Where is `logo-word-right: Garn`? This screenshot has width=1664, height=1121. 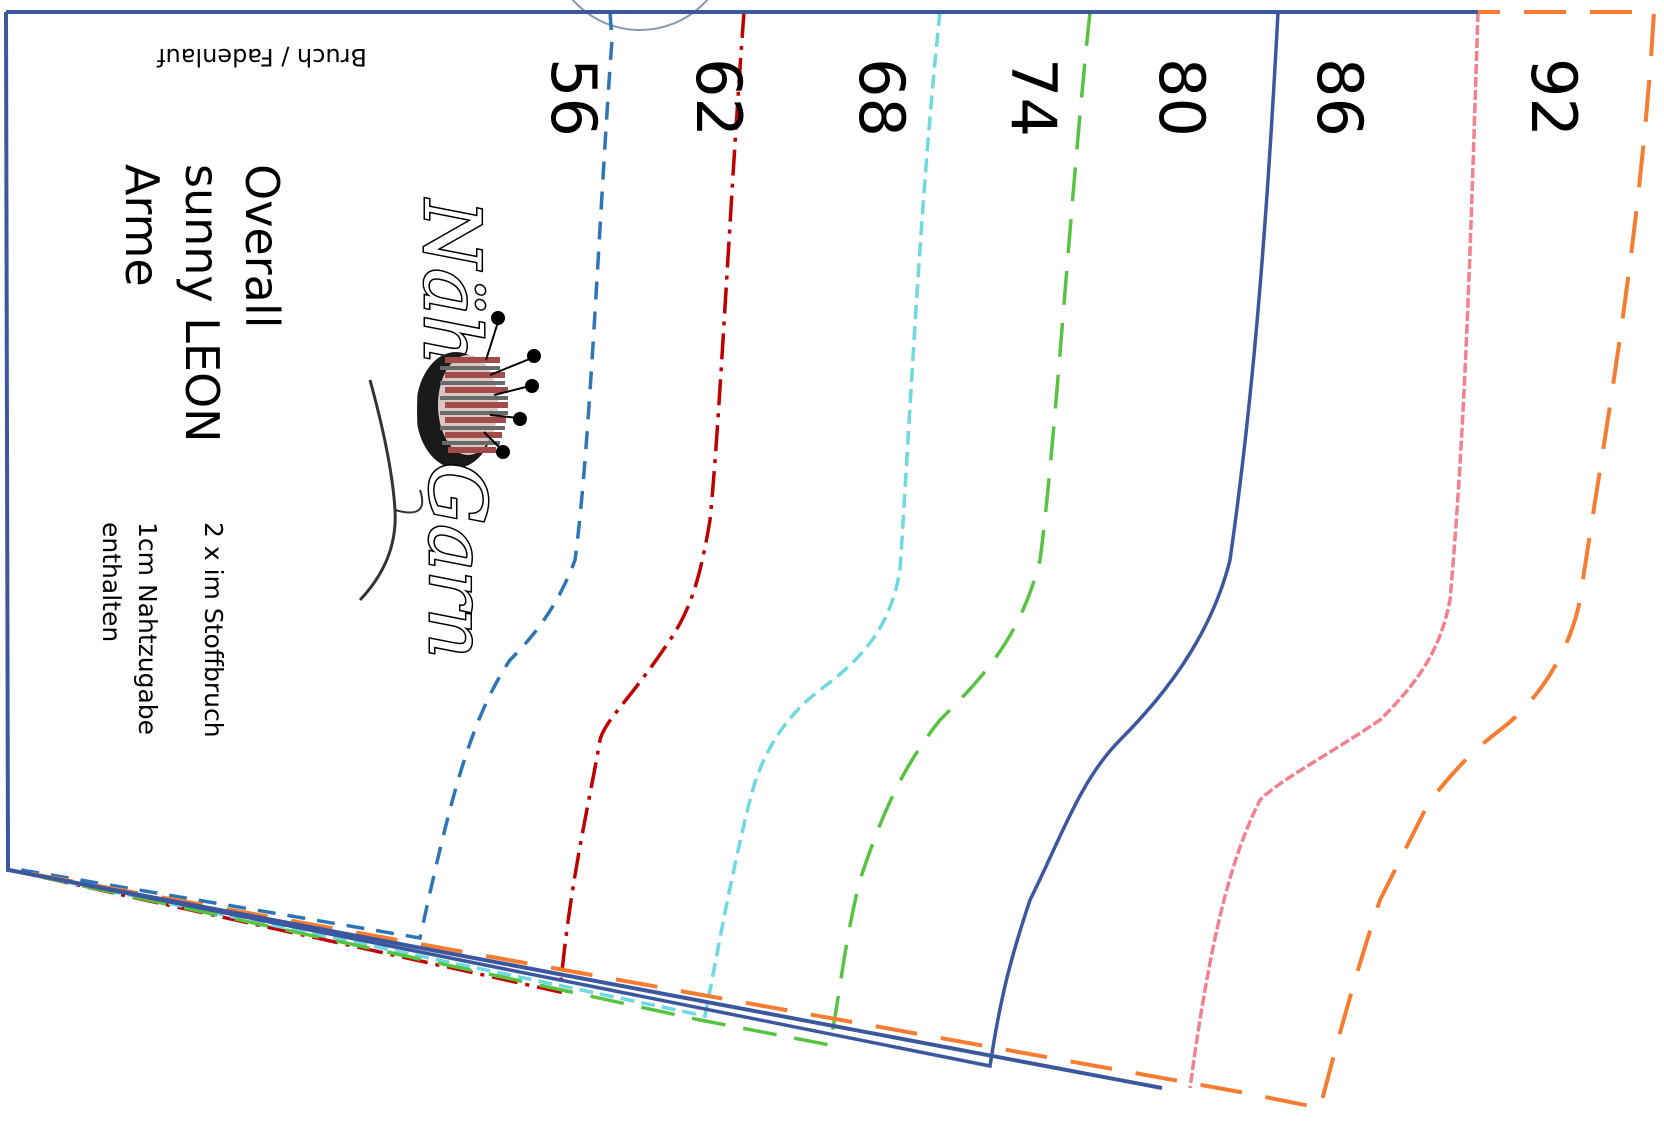 logo-word-right: Garn is located at coordinates (456, 560).